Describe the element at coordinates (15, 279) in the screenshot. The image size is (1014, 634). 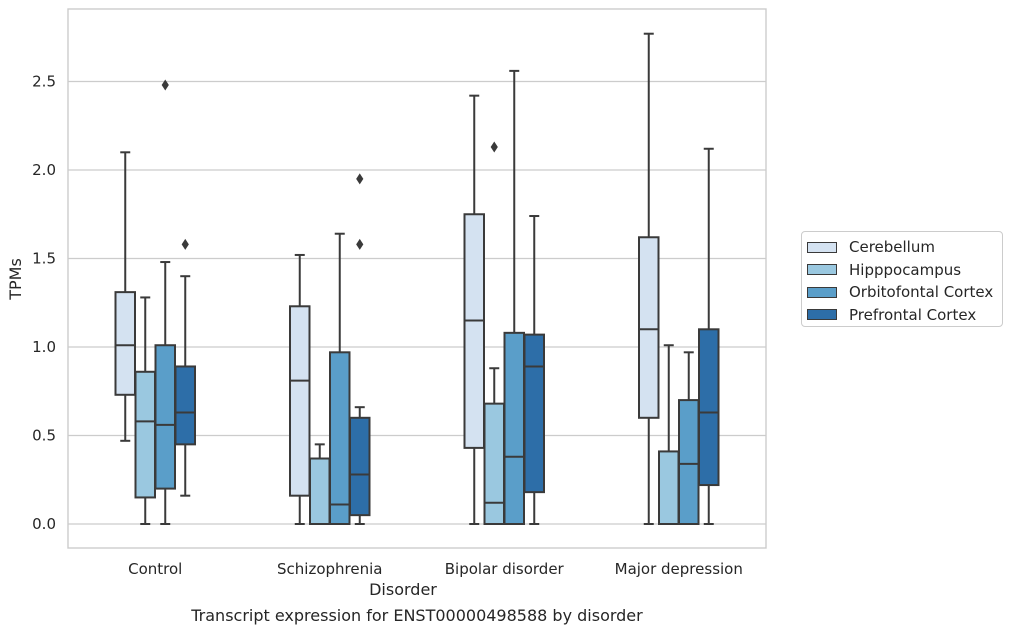
I see `y-axis-title: TPMs` at that location.